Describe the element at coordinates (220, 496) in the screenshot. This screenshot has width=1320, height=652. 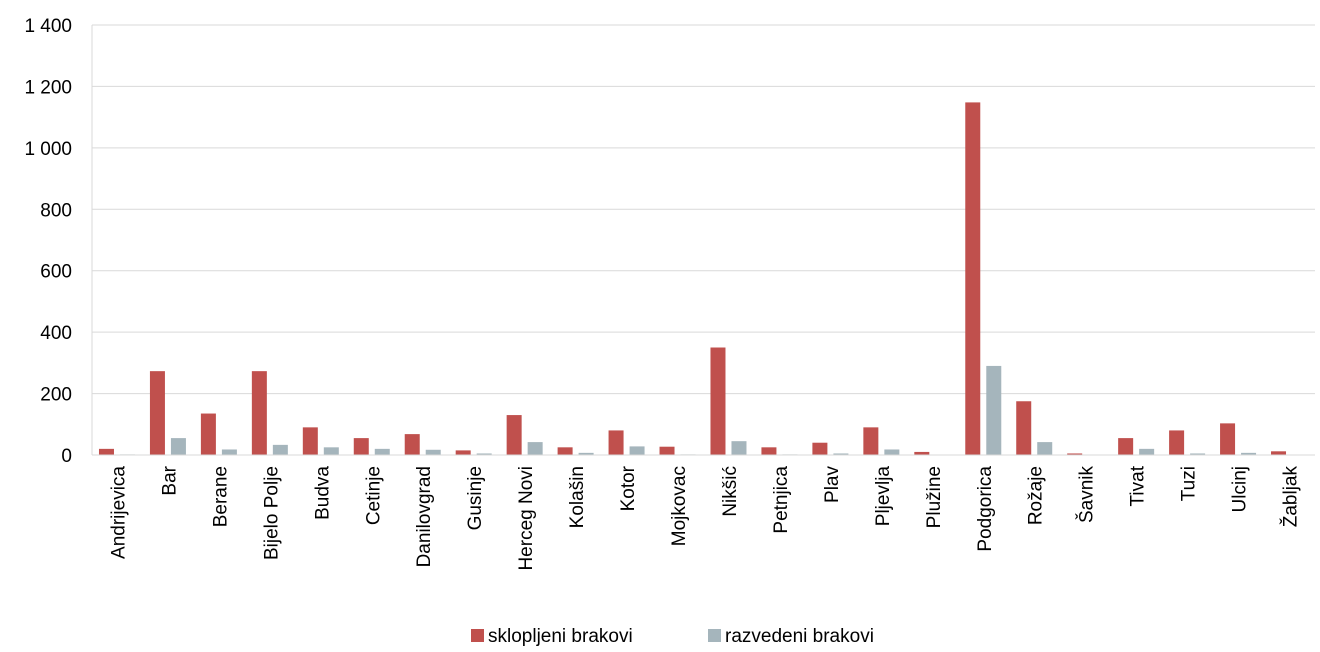
I see `x-category-label: Berane` at that location.